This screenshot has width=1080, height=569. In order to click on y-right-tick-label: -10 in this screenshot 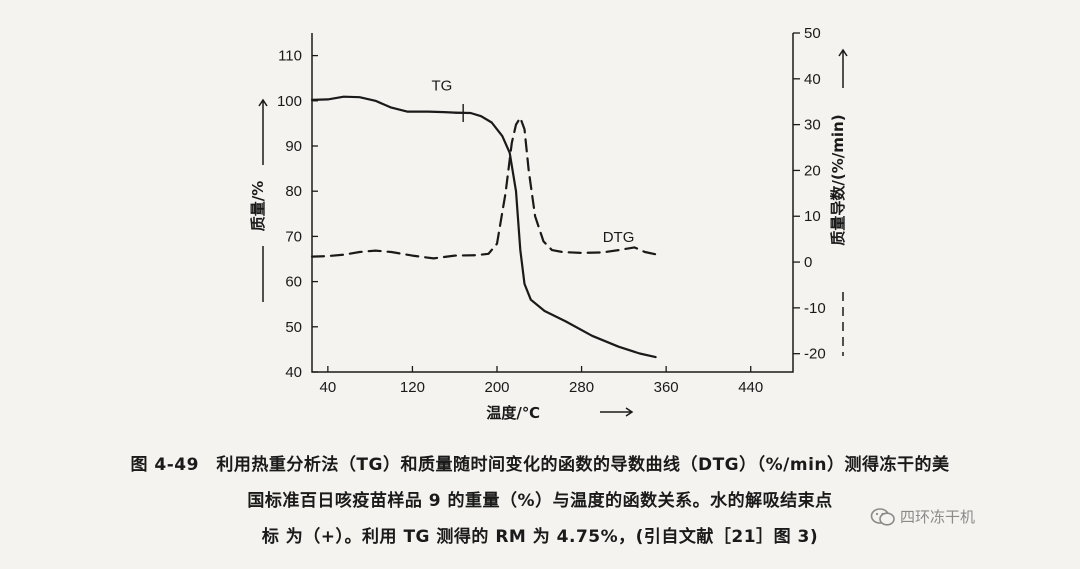, I will do `click(815, 308)`.